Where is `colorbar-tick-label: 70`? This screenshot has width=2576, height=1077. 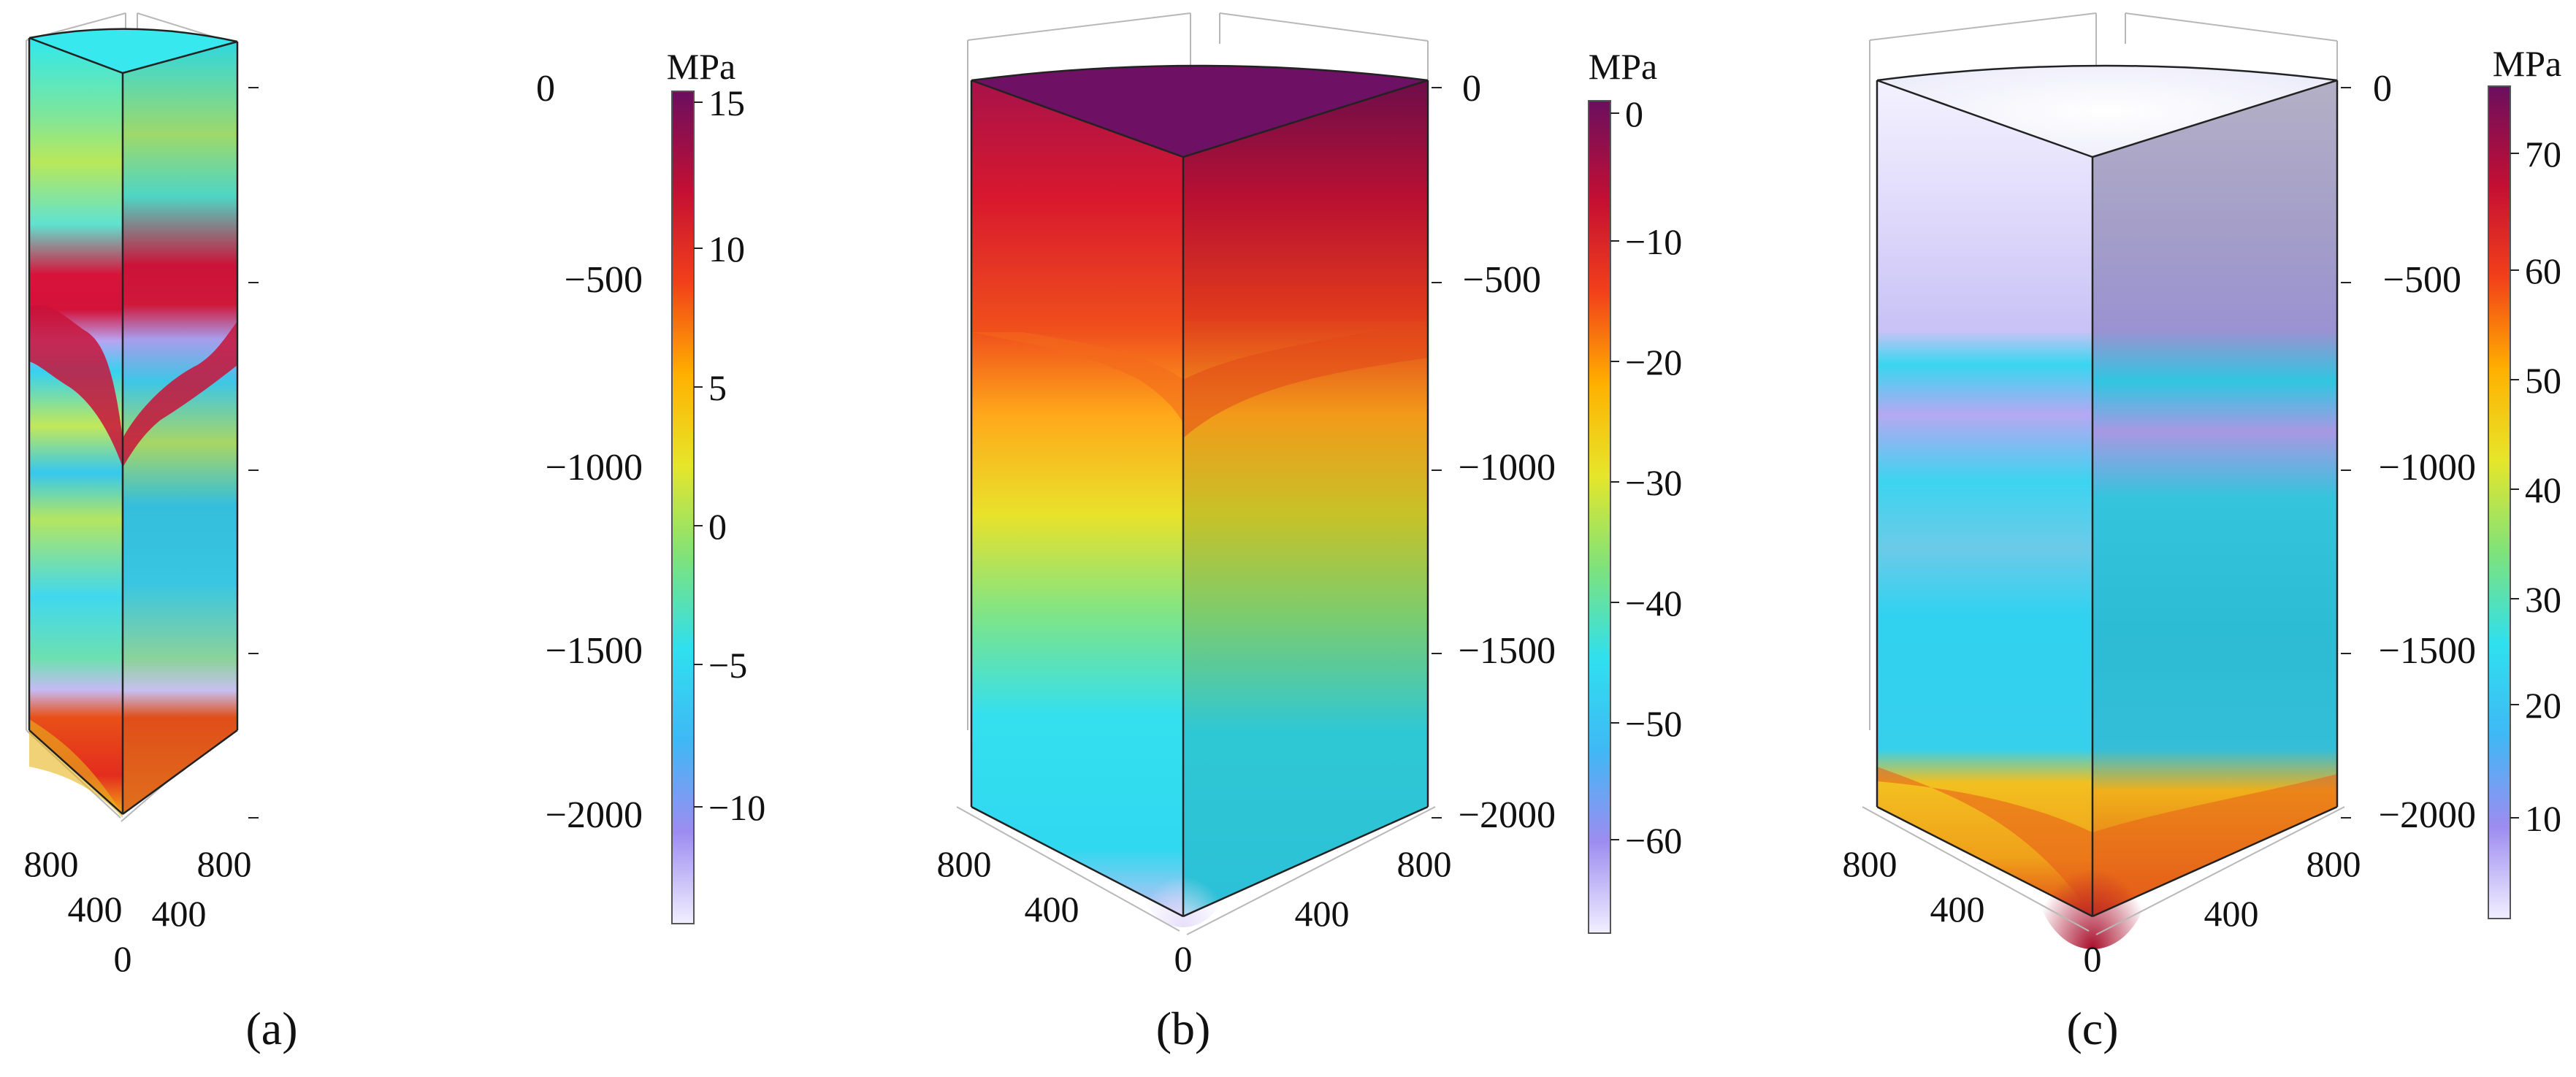 colorbar-tick-label: 70 is located at coordinates (2543, 155).